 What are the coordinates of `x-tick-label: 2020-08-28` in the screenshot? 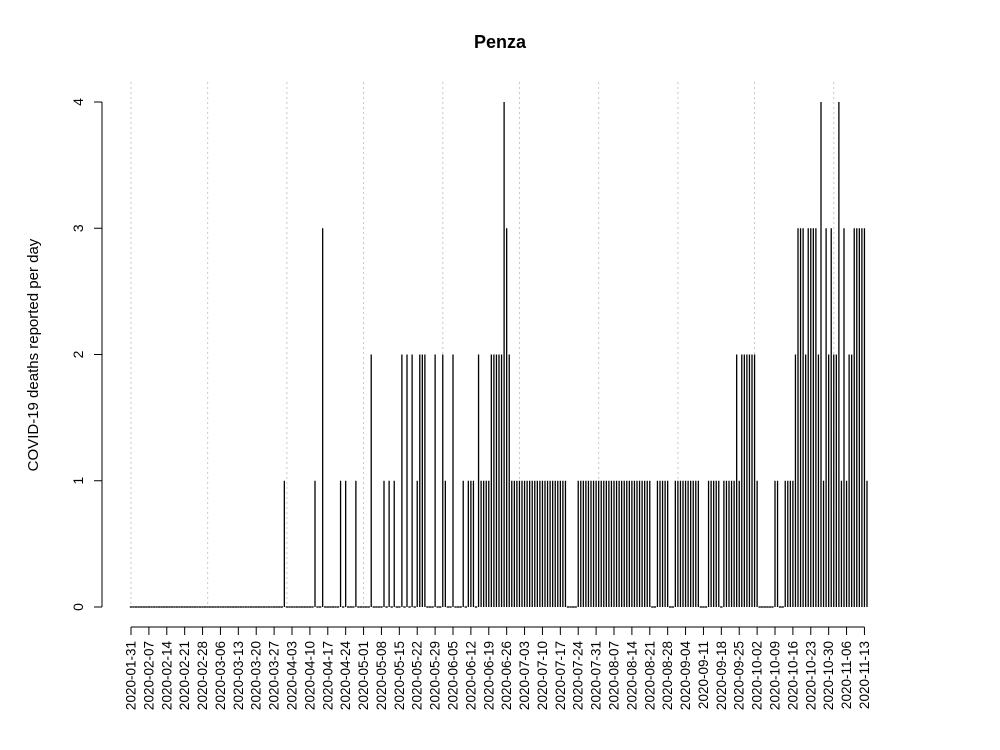 It's located at (667, 675).